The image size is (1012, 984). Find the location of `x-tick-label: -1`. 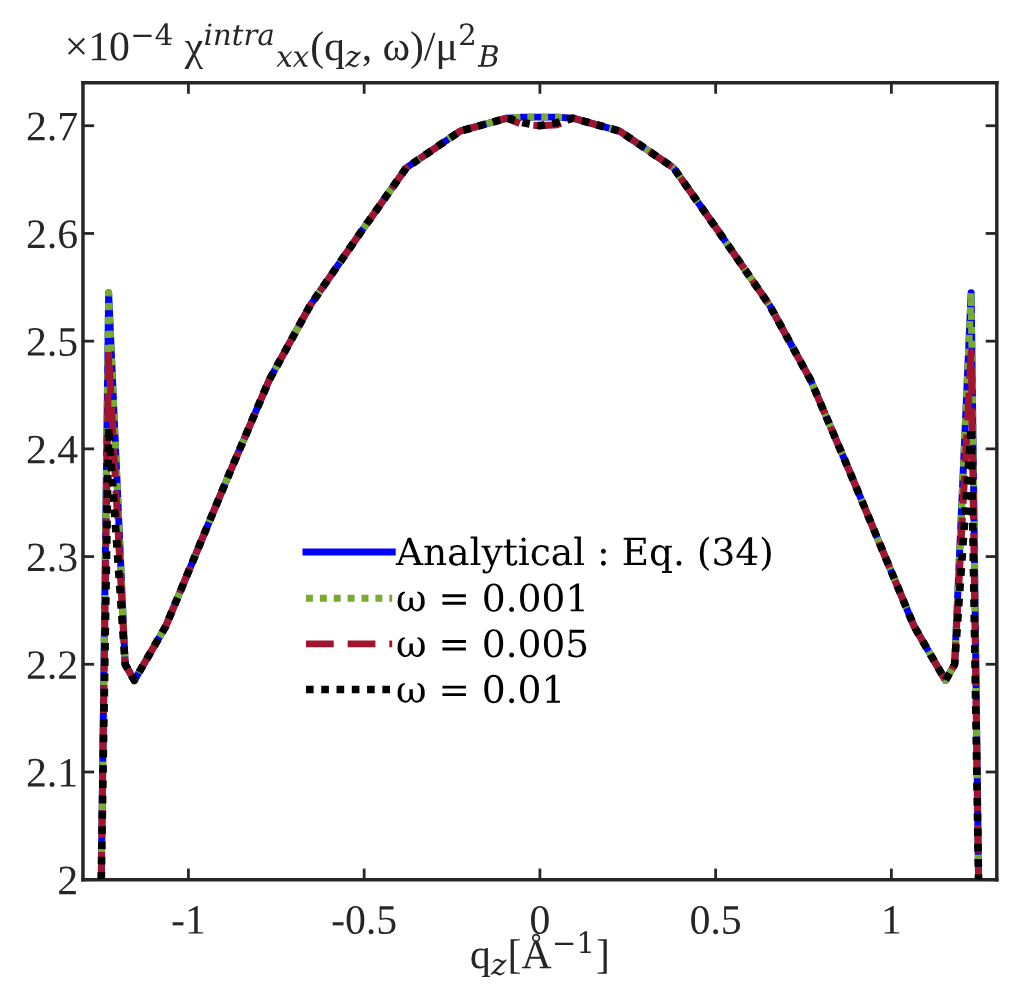

x-tick-label: -1 is located at coordinates (188, 920).